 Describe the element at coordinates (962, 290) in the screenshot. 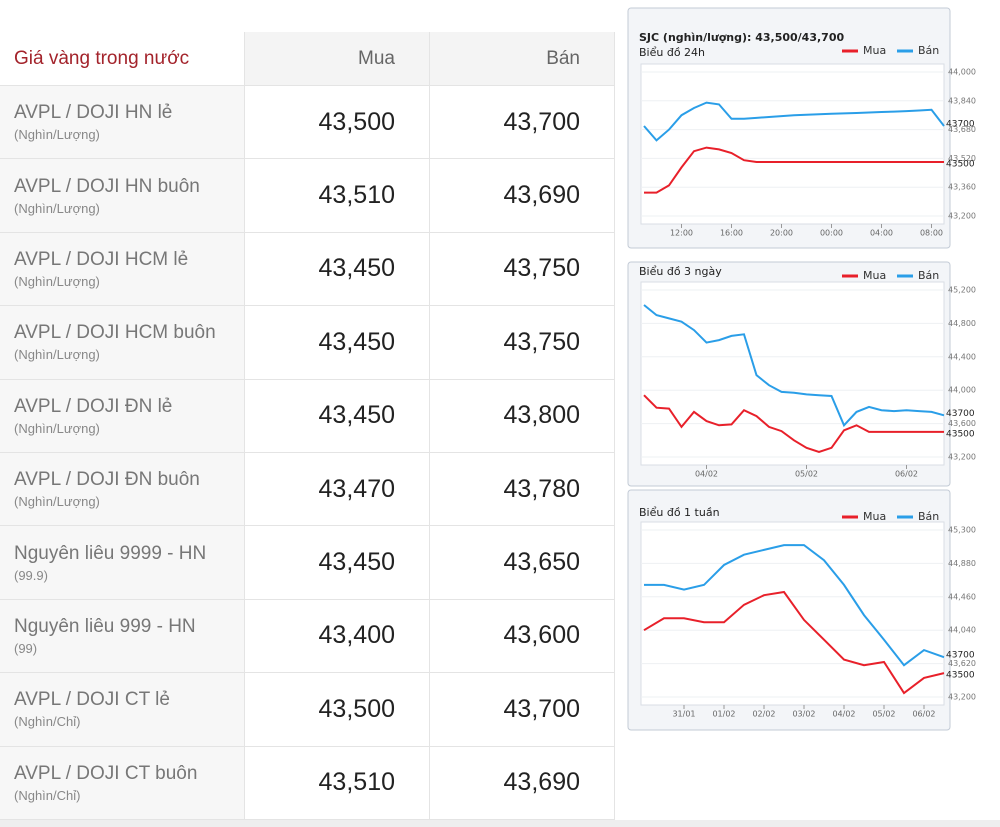

I see `y-tick-label: 45,200` at that location.